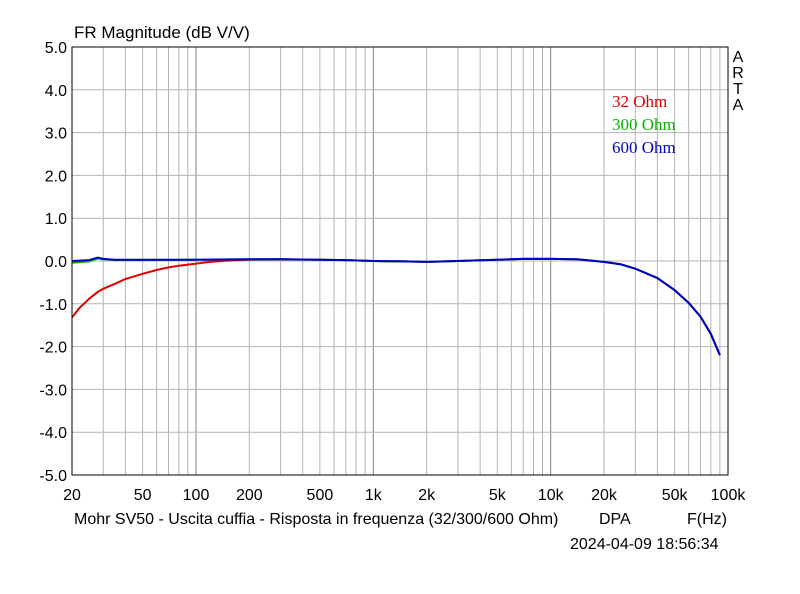  Describe the element at coordinates (707, 519) in the screenshot. I see `x-axis-label: F(Hz)` at that location.